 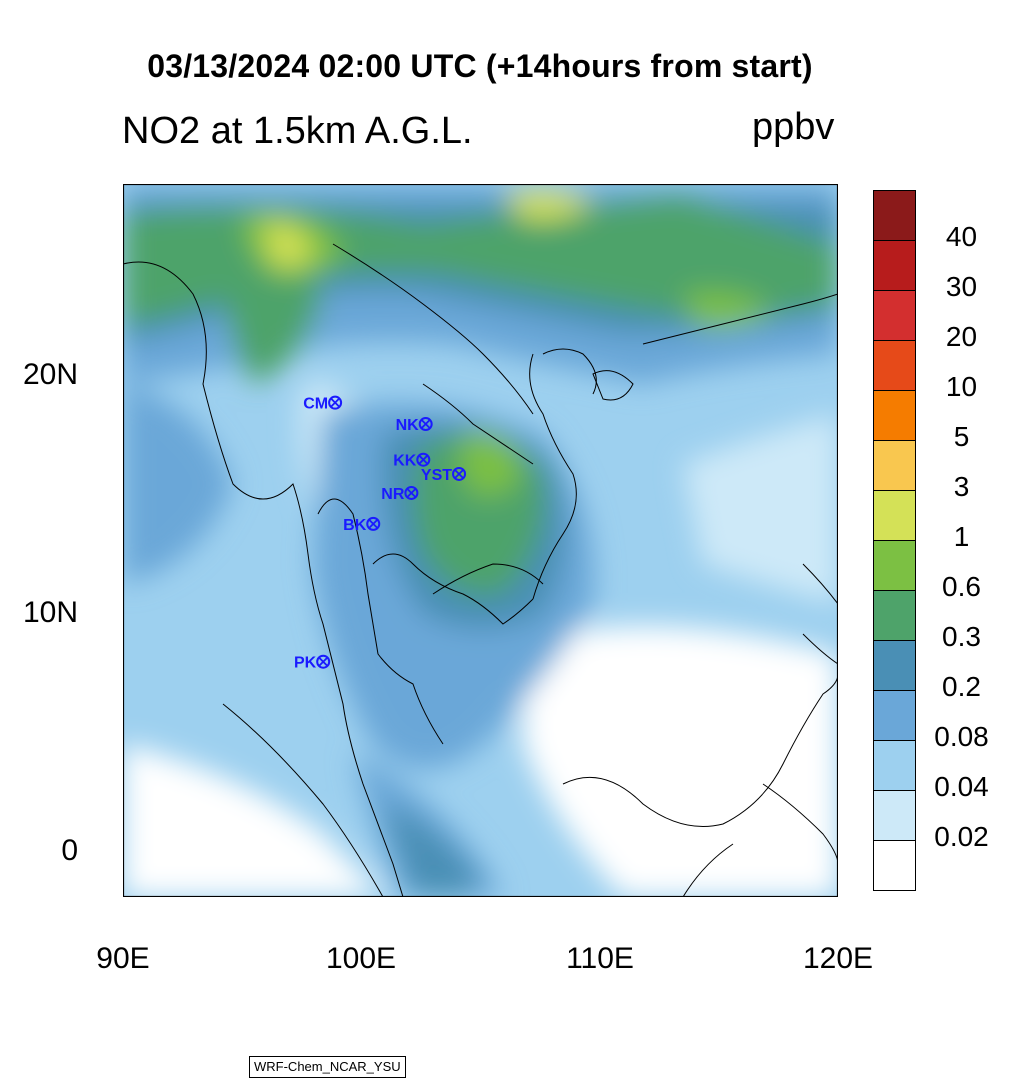 I want to click on station-label: NK, so click(x=408, y=425).